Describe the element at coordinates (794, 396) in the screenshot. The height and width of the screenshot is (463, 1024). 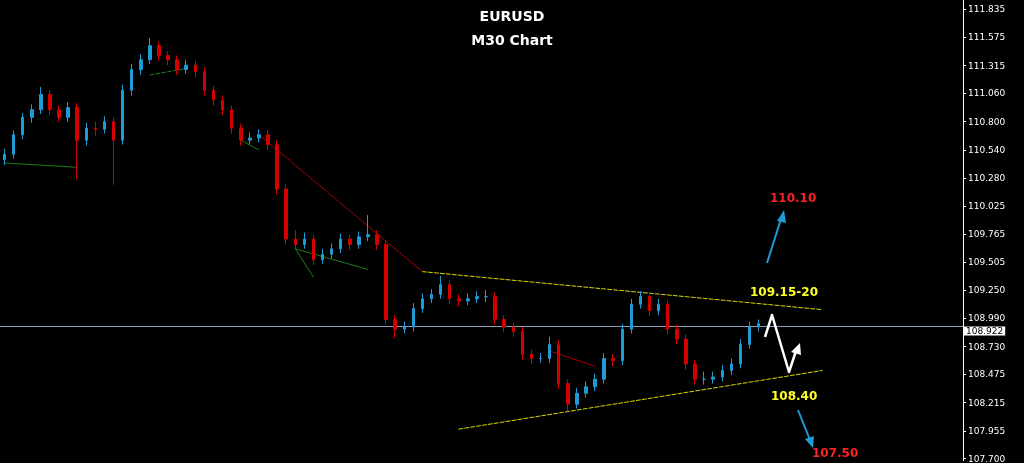
I see `annotation: 108.40` at that location.